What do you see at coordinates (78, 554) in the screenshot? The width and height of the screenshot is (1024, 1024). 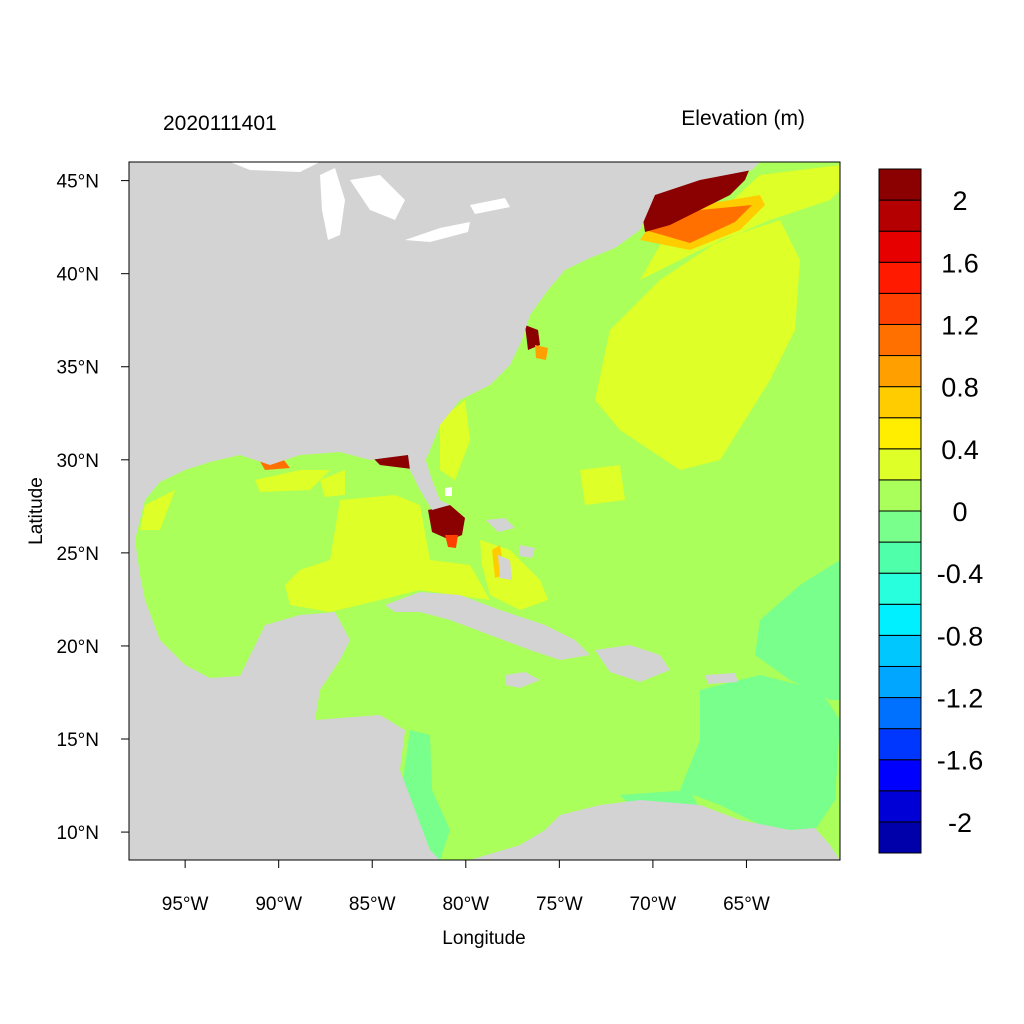 I see `y-tick-label: 25°N` at bounding box center [78, 554].